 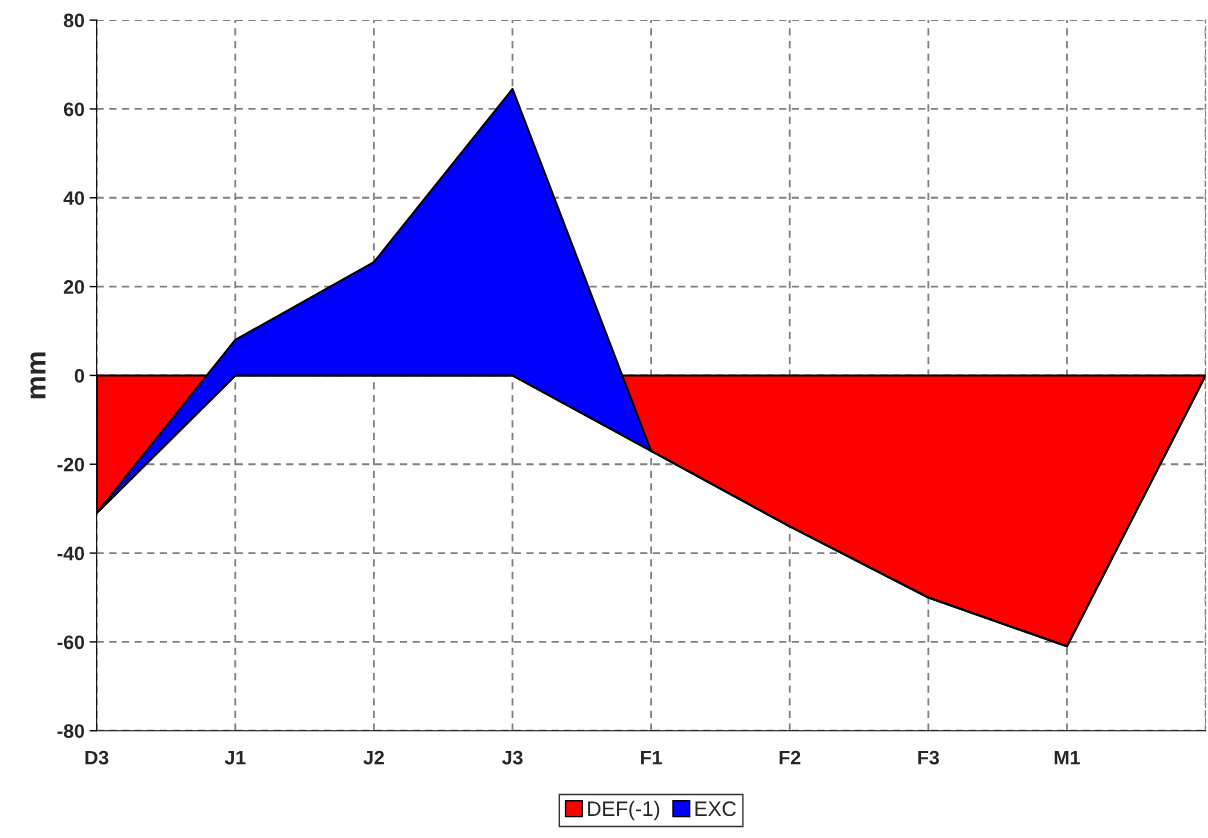 What do you see at coordinates (790, 757) in the screenshot?
I see `x-tick-label: F2` at bounding box center [790, 757].